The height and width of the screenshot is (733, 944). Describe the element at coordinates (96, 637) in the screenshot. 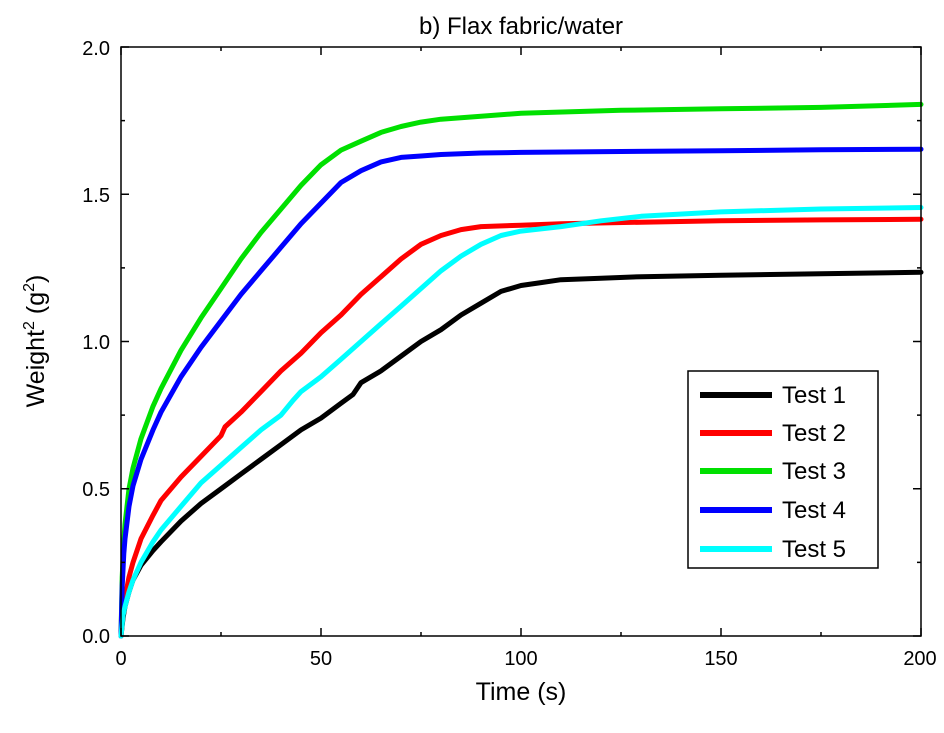

I see `y-tick-label: 0.0` at that location.